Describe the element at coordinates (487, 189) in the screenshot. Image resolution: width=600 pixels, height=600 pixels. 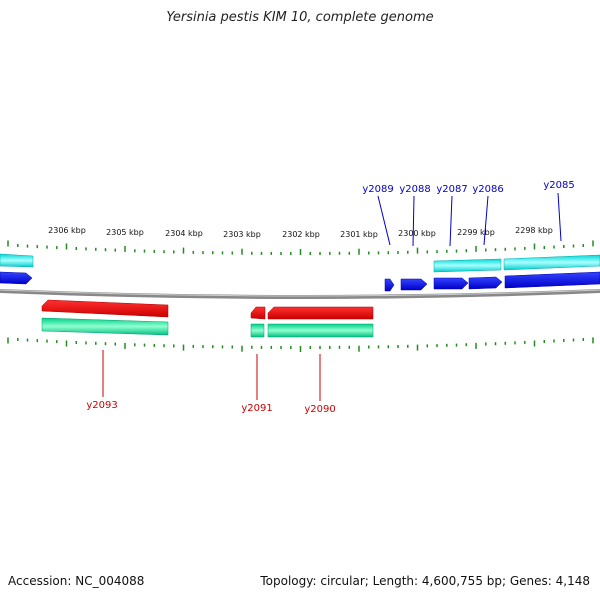
I see `gene-label-y2086: y2086` at that location.